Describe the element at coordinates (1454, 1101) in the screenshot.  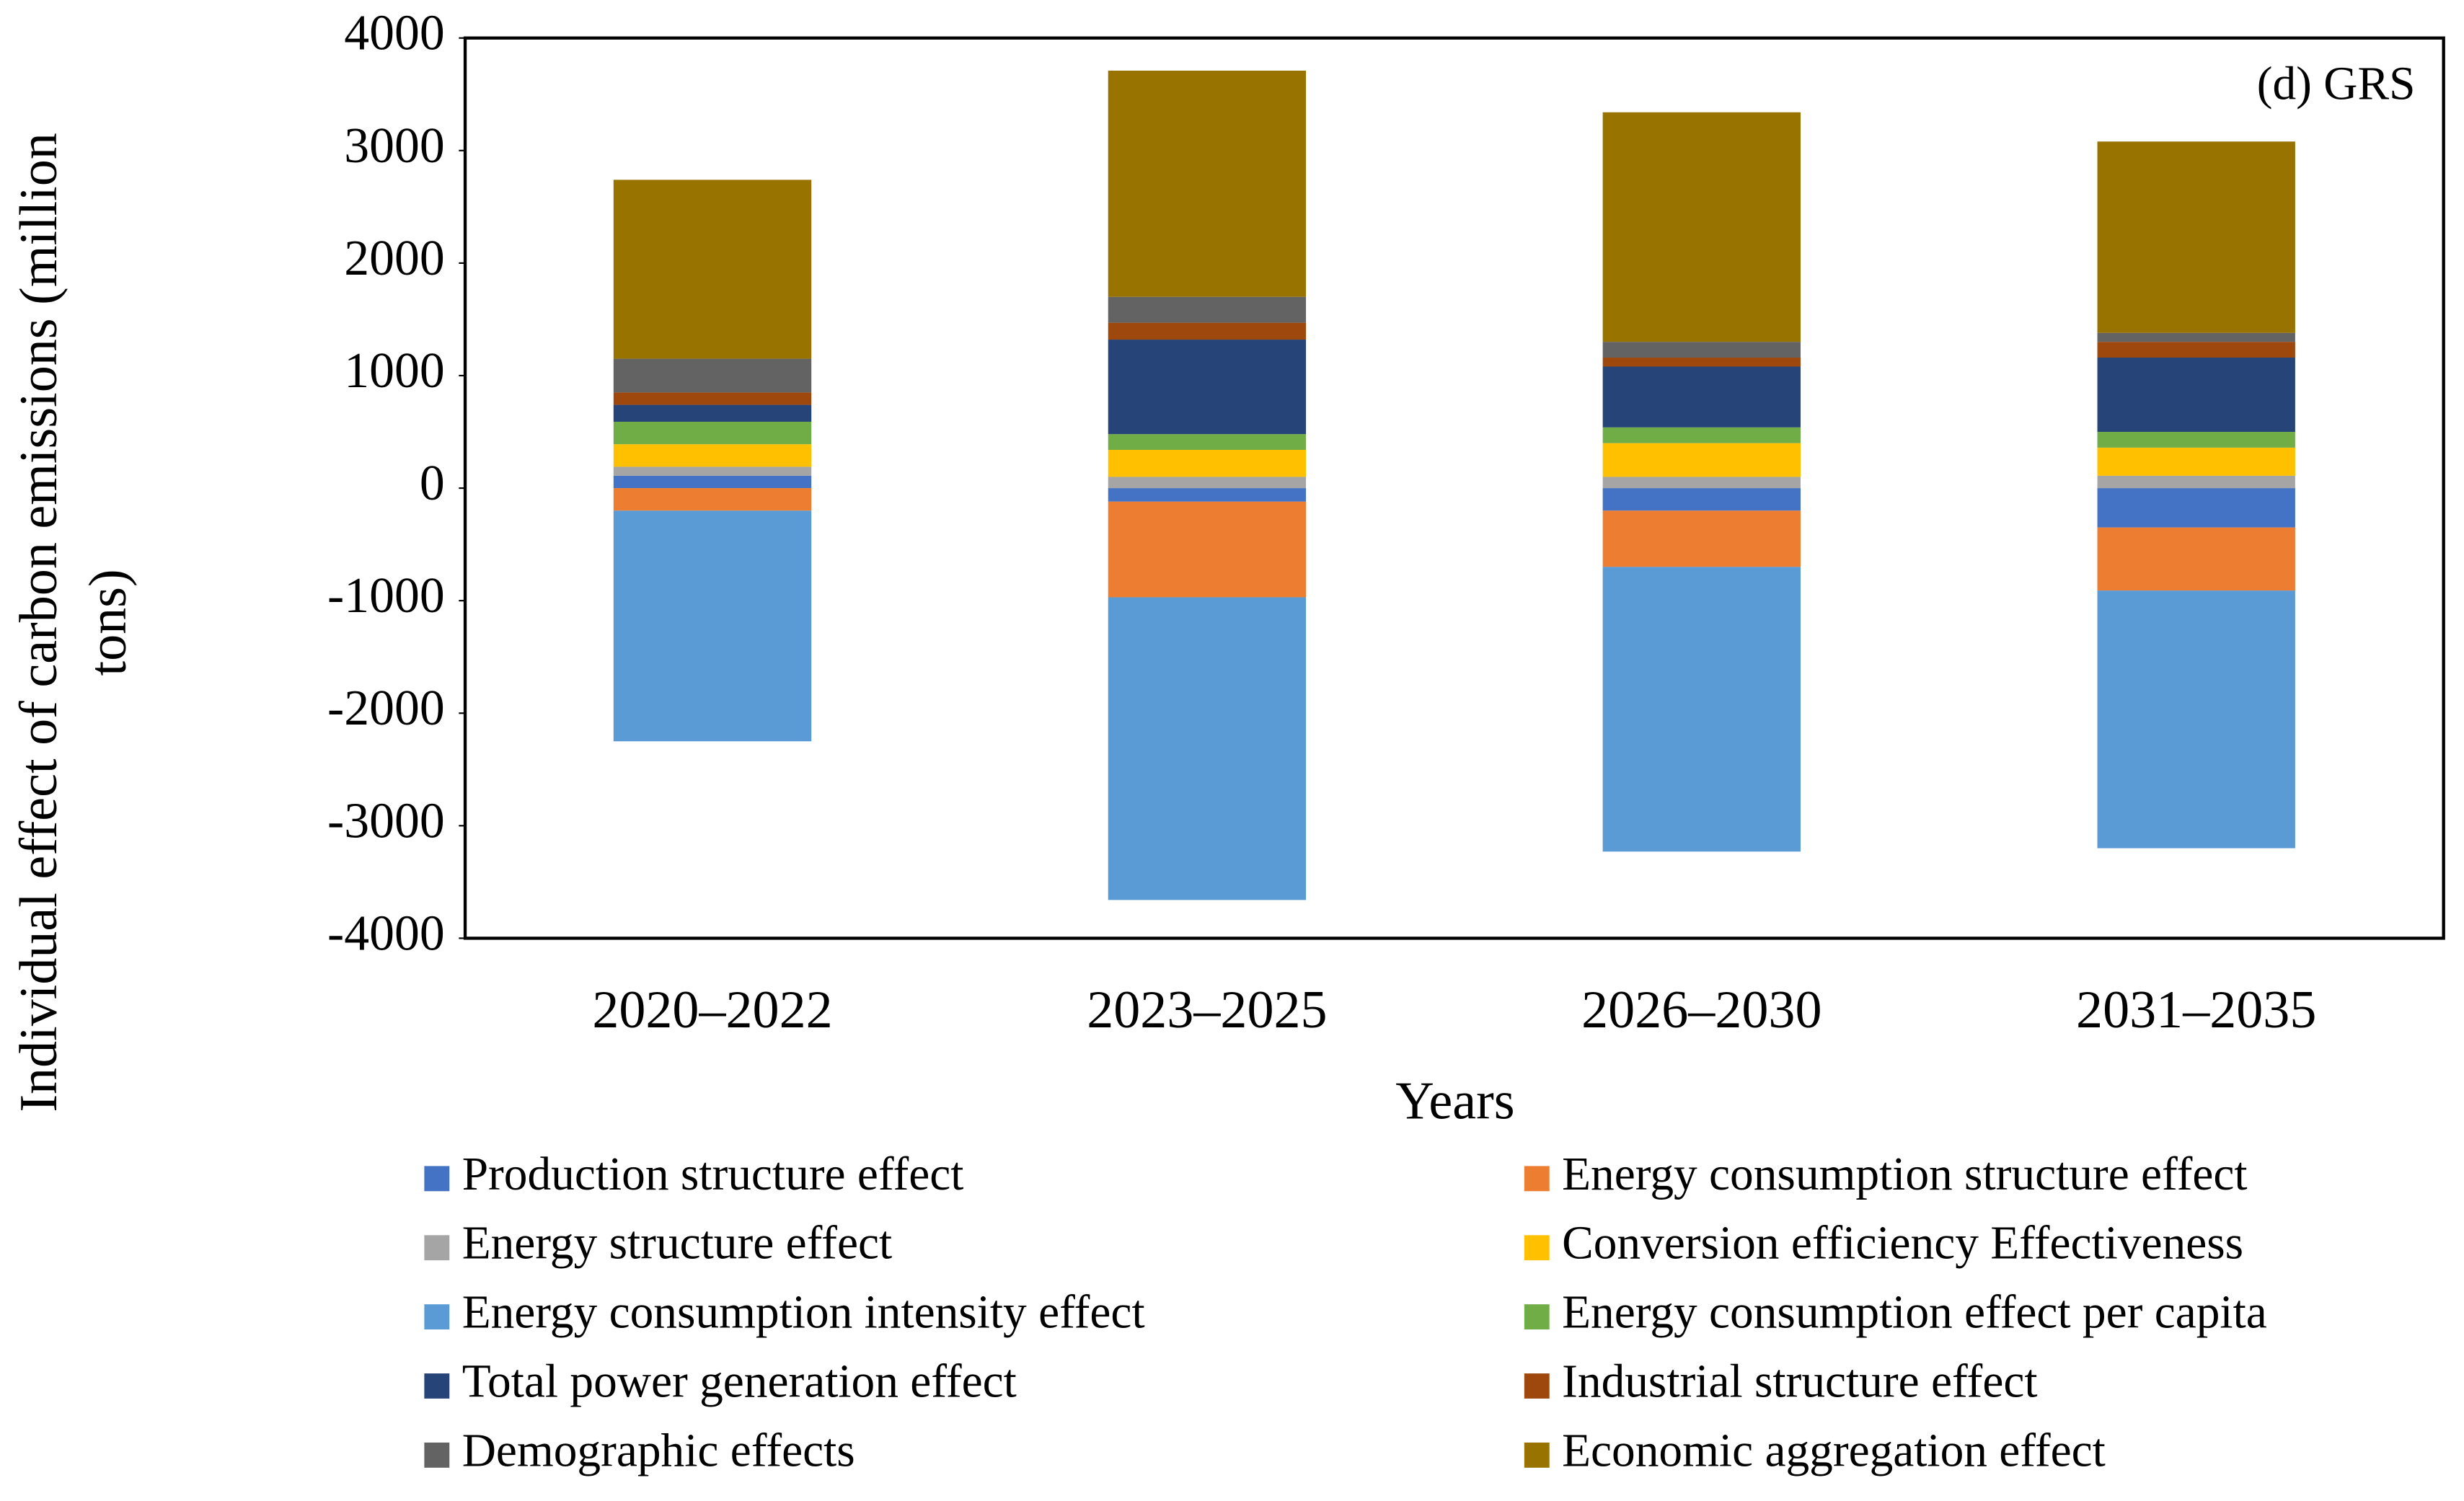
I see `x-axis-label: Years` at that location.